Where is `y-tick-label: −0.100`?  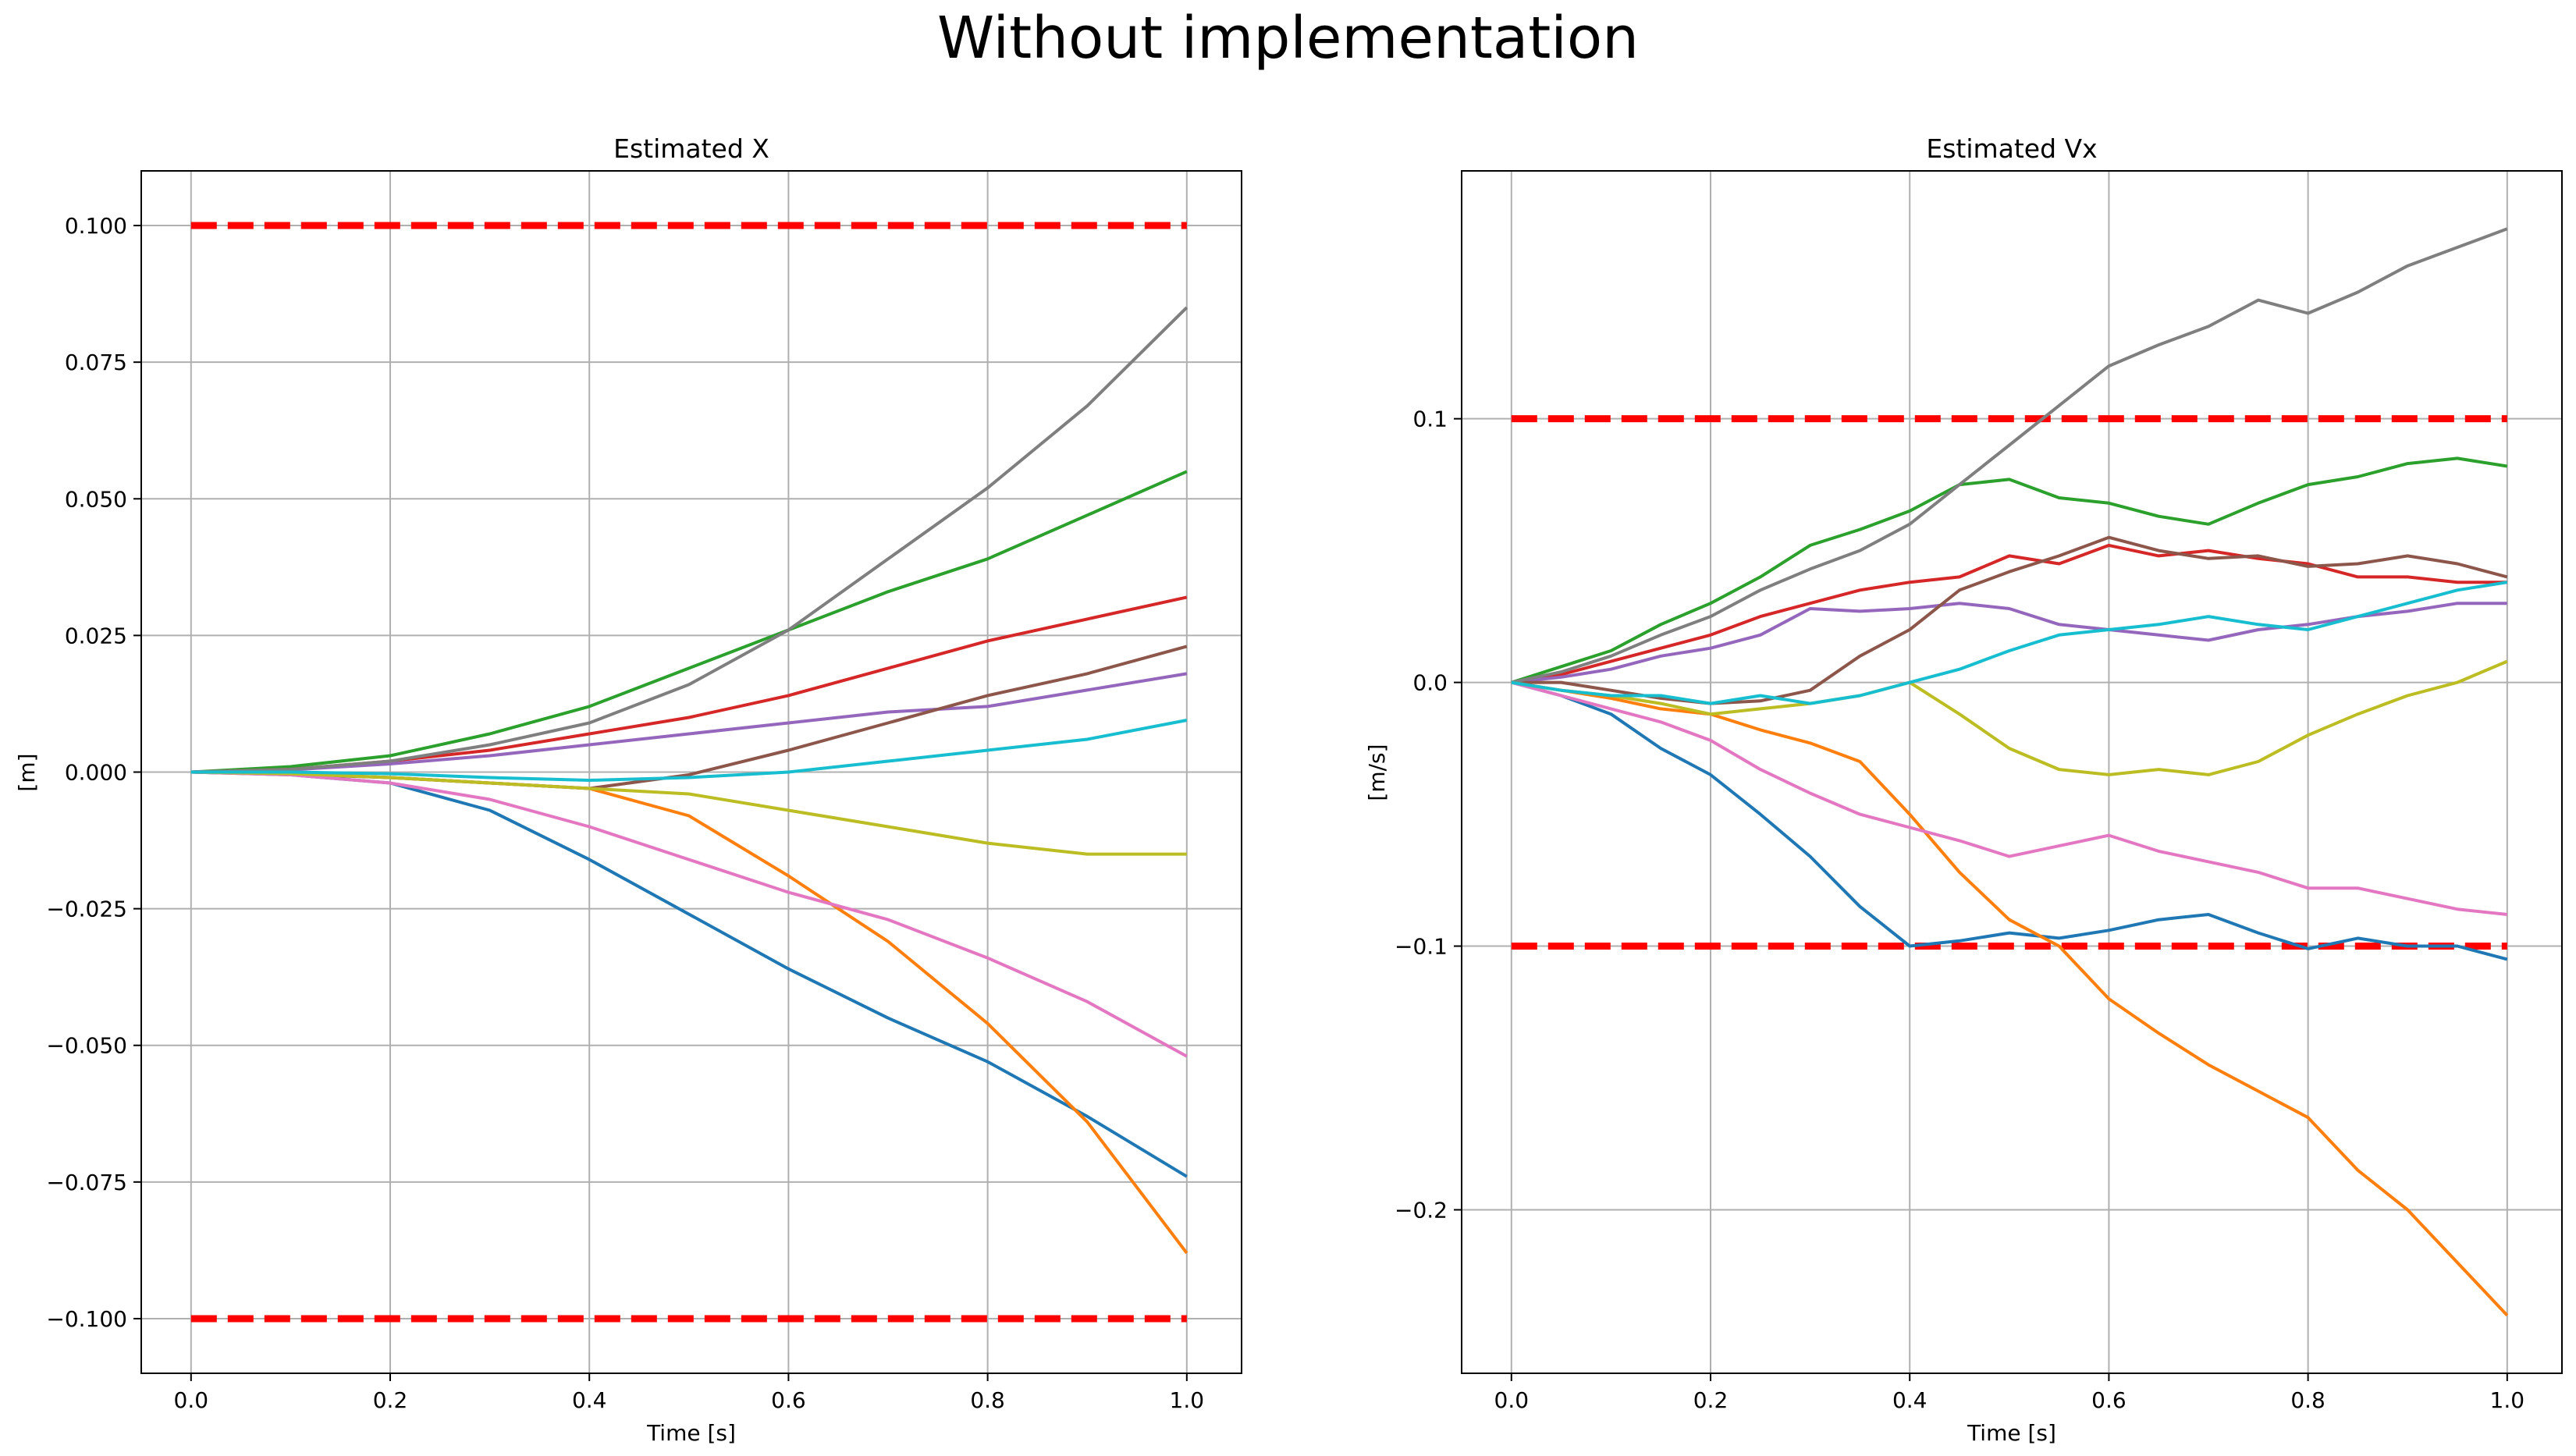 y-tick-label: −0.100 is located at coordinates (86, 1319).